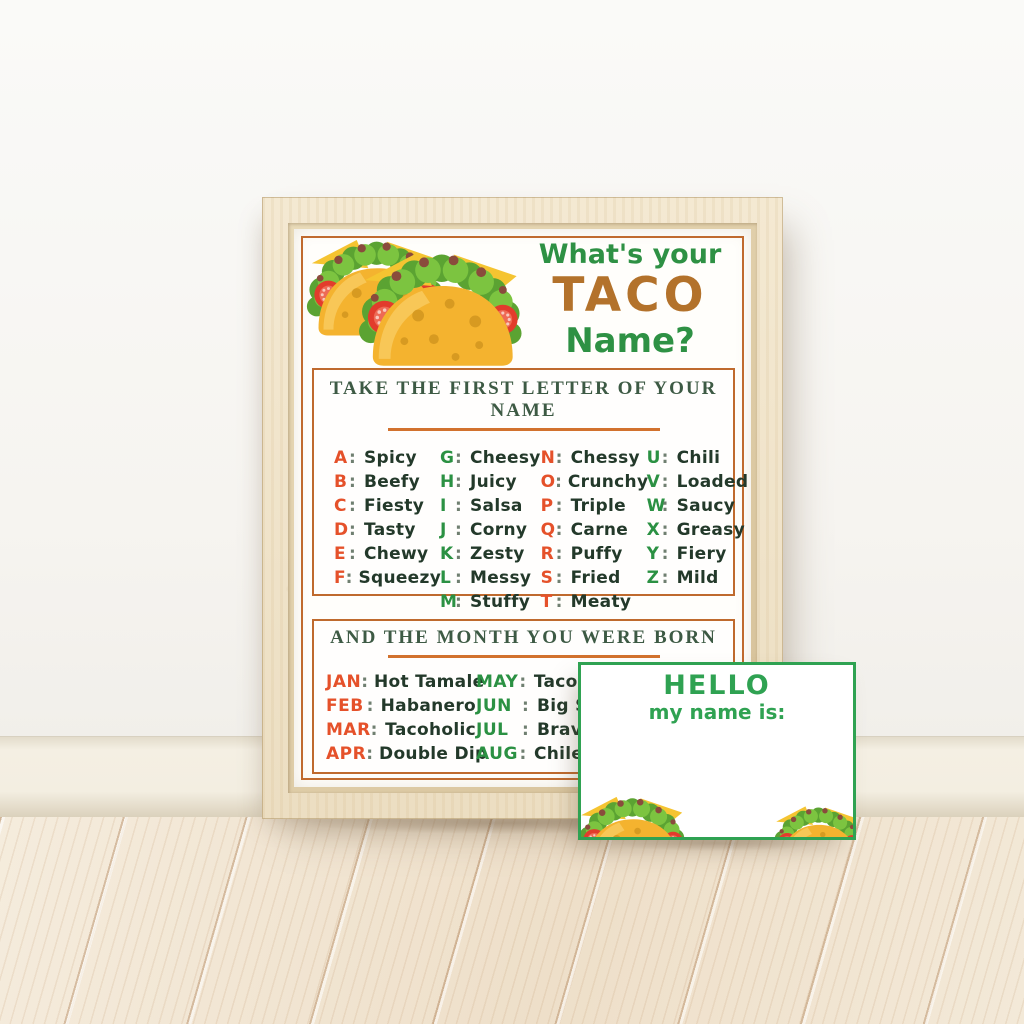 This screenshot has height=1024, width=1024. What do you see at coordinates (341, 530) in the screenshot?
I see `entry-key: D` at bounding box center [341, 530].